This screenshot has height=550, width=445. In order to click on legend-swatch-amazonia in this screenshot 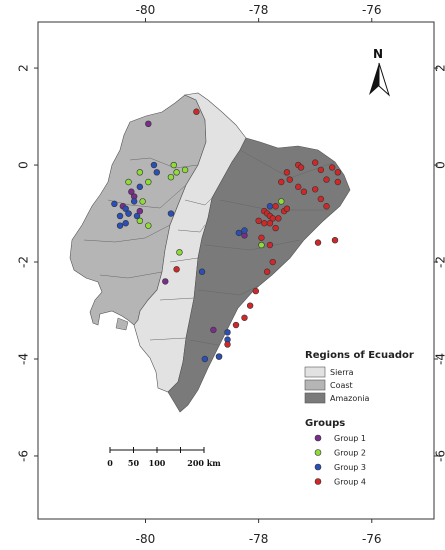, I will do `click(315, 398)`.